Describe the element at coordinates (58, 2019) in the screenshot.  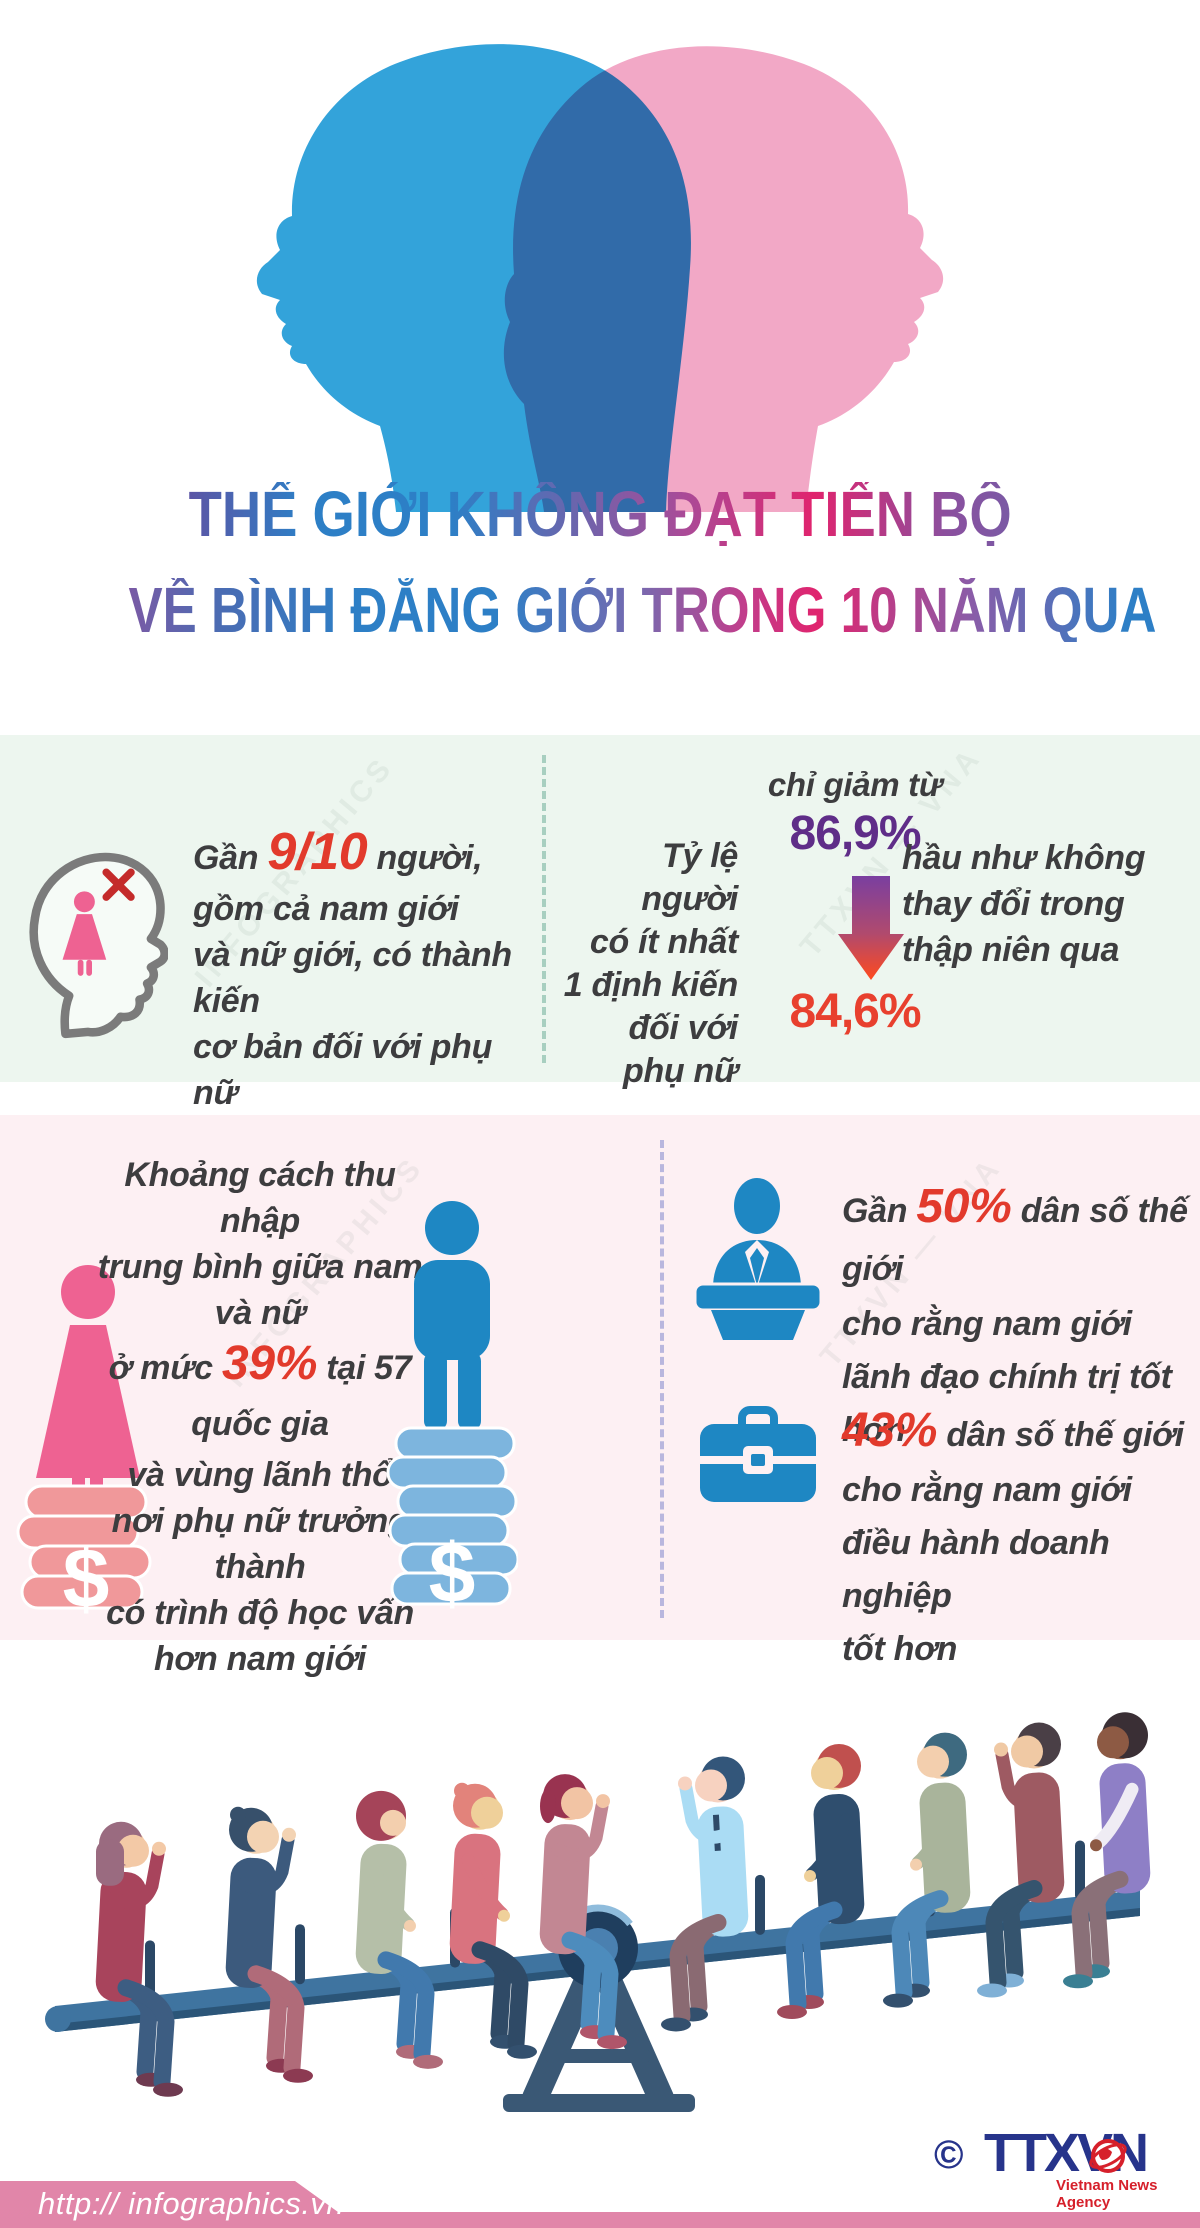
I see `beam-end-cap` at that location.